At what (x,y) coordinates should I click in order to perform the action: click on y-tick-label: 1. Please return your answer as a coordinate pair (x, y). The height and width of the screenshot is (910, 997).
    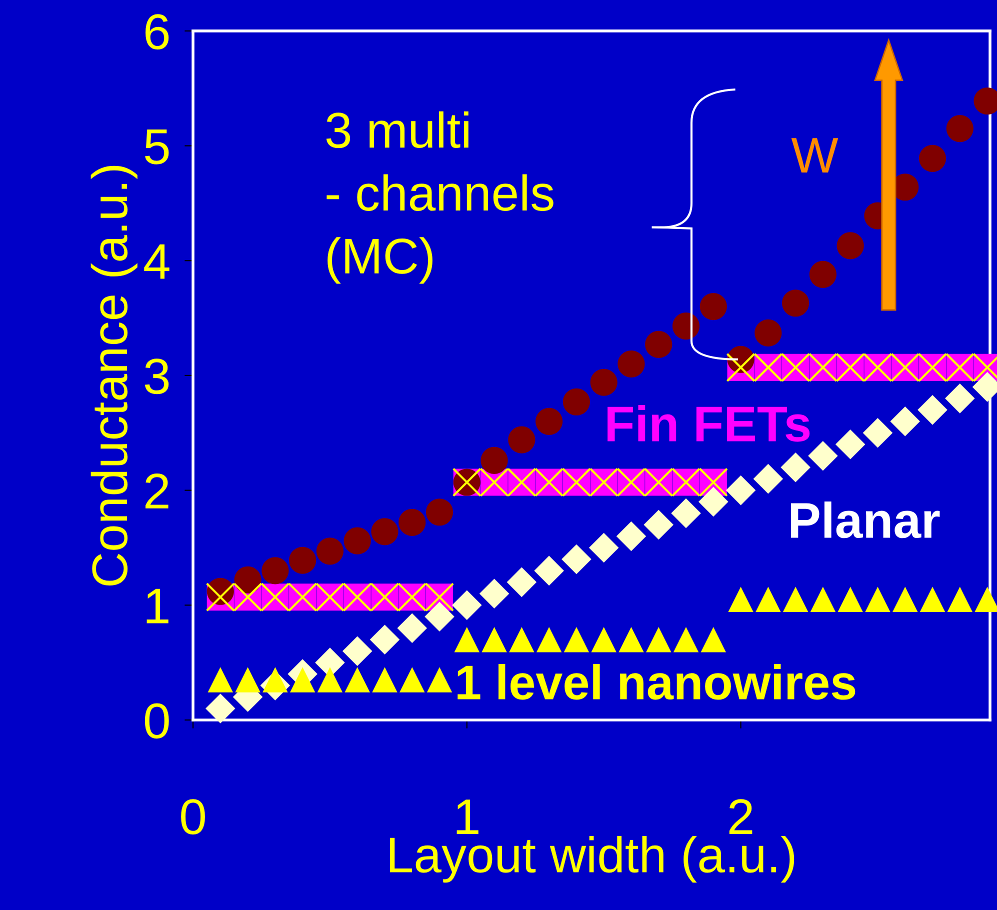
    Looking at the image, I should click on (157, 606).